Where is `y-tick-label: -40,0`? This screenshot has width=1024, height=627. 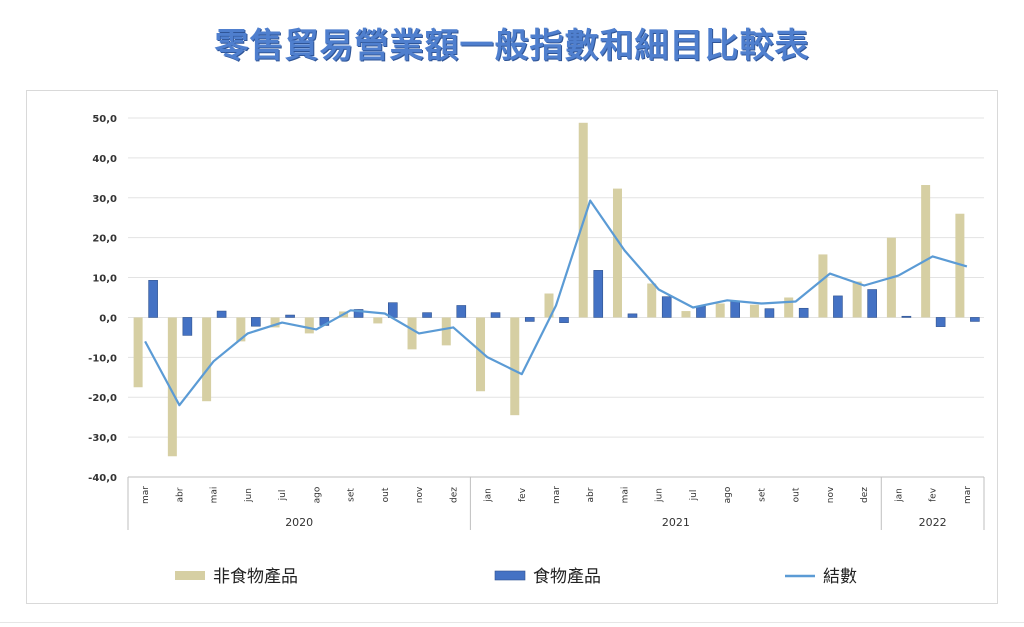 y-tick-label: -40,0 is located at coordinates (102, 478).